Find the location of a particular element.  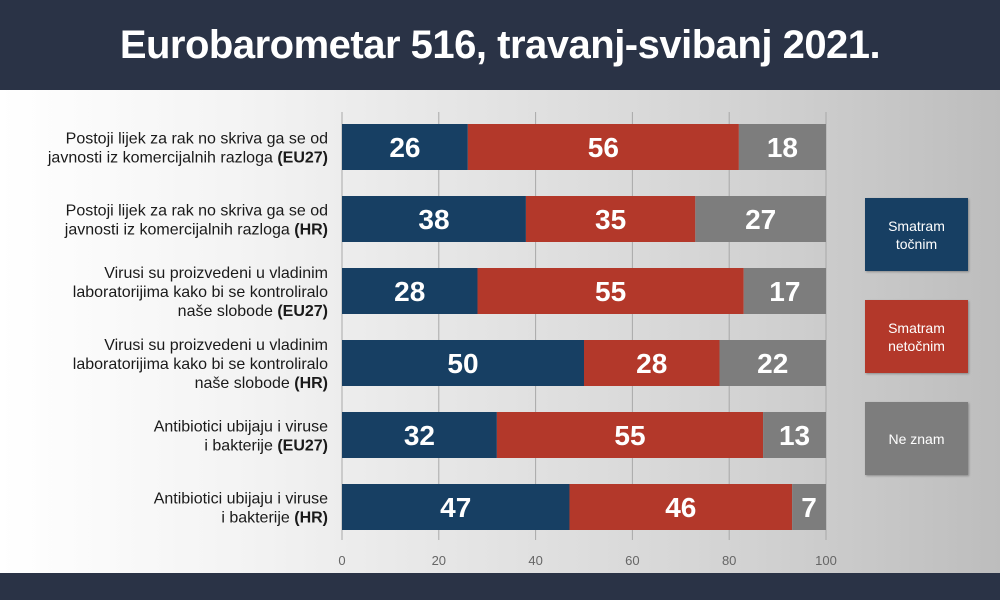

page-title: Eurobarometar 516, travanj-svibanj 2021. is located at coordinates (500, 44).